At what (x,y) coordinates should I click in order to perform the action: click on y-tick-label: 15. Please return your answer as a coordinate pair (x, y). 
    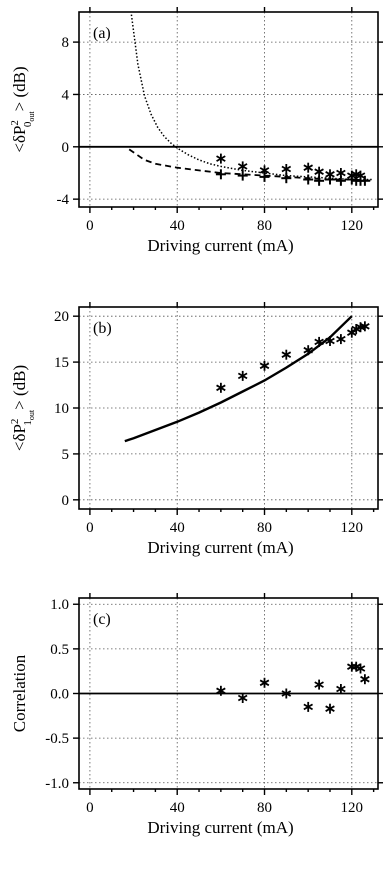
    Looking at the image, I should click on (61, 363).